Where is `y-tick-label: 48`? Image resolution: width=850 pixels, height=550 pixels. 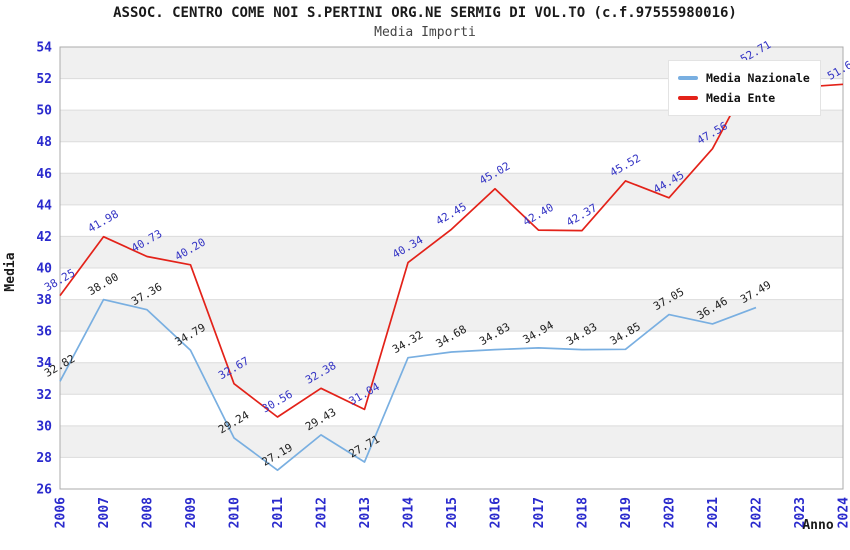
y-tick-label: 48 is located at coordinates (44, 142).